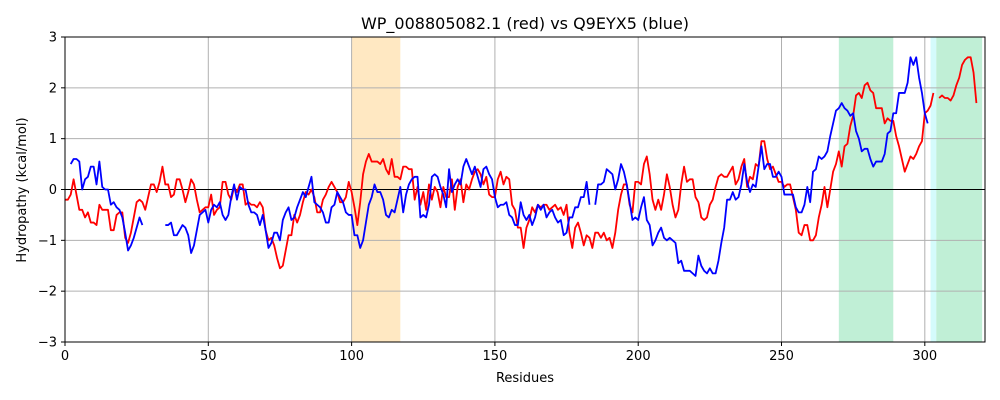  I want to click on y-axis-label: Hydropathy (kcal/mol), so click(22, 189).